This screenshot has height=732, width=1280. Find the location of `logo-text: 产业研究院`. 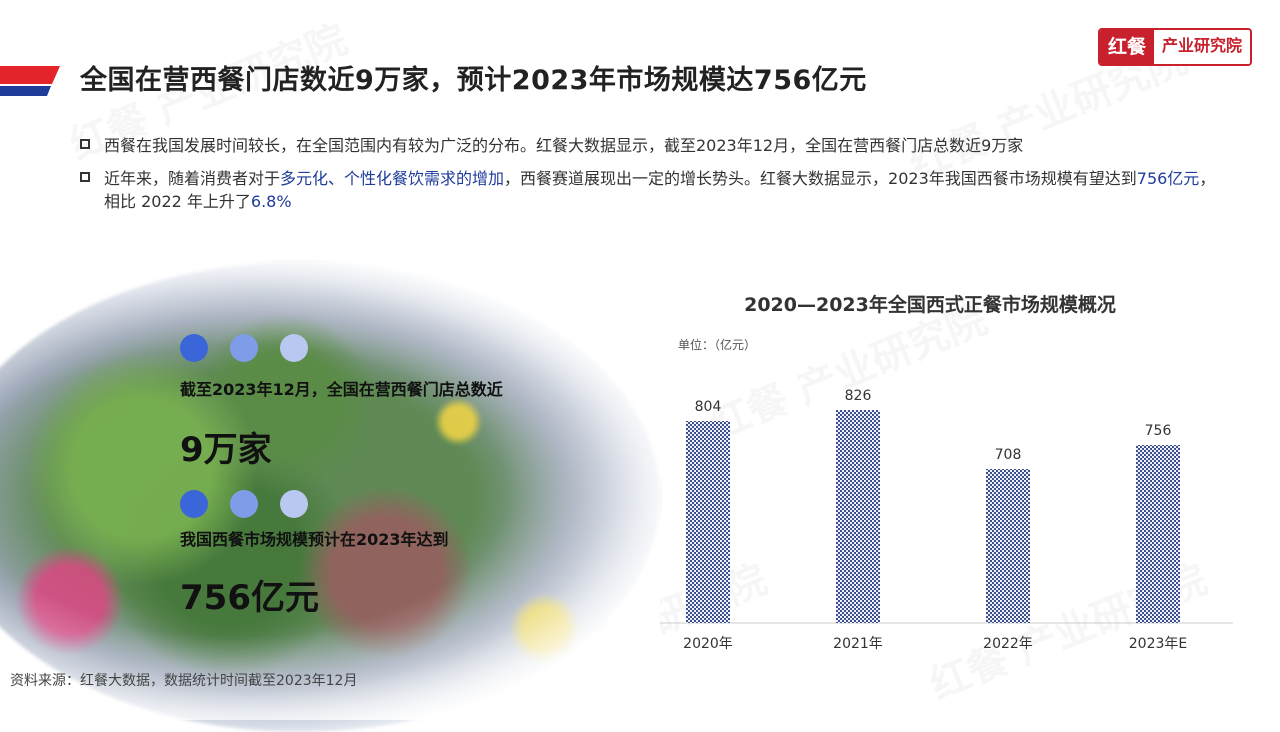

logo-text: 产业研究院 is located at coordinates (1201, 47).